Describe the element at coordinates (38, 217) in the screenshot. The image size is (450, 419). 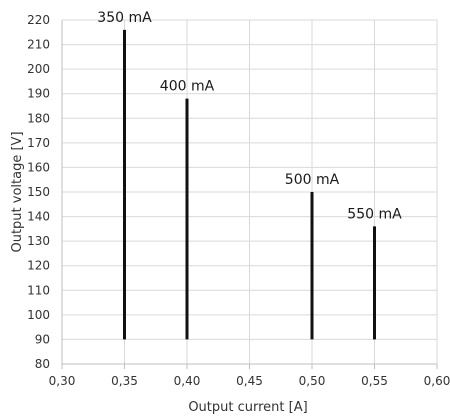
I see `y-tick-label: 140` at that location.